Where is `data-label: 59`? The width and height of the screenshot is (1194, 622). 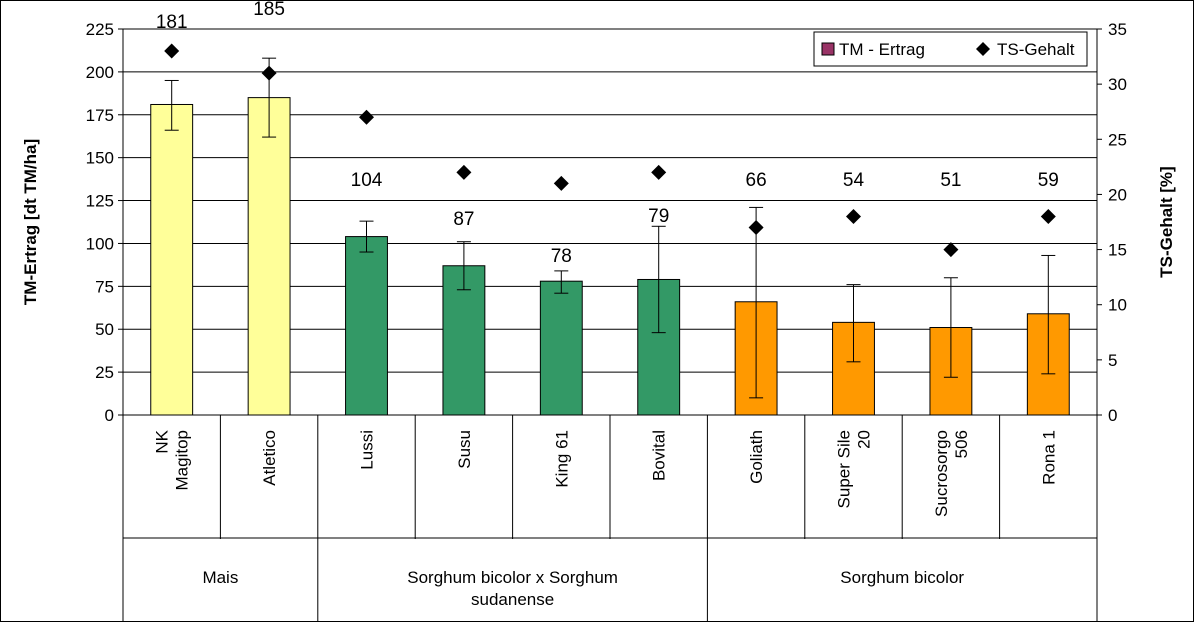 data-label: 59 is located at coordinates (1048, 180).